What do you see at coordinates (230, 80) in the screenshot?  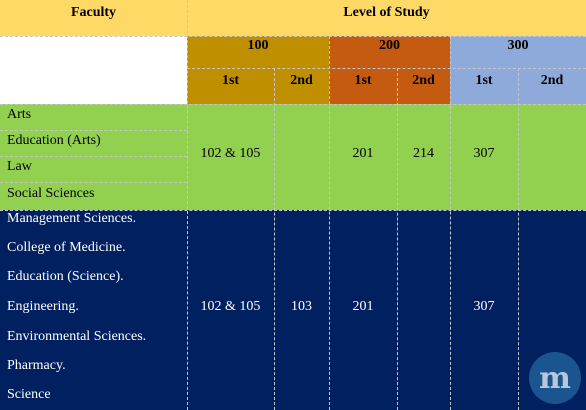 I see `semester-100-1st: 1st` at bounding box center [230, 80].